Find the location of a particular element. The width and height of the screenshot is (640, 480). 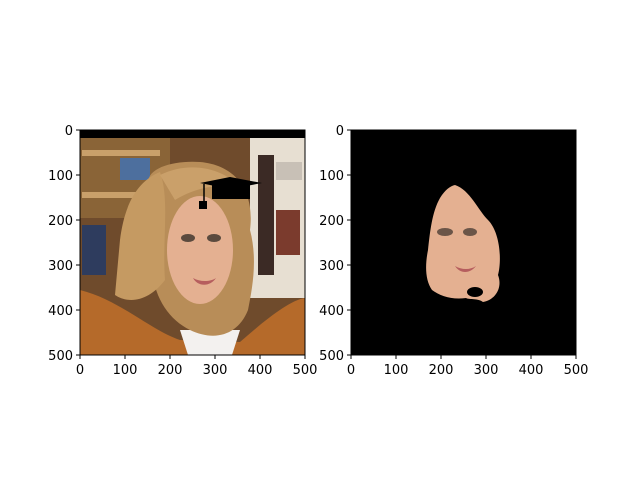

right-x-ticks: 0 100 200 300 400 500 is located at coordinates (468, 366).